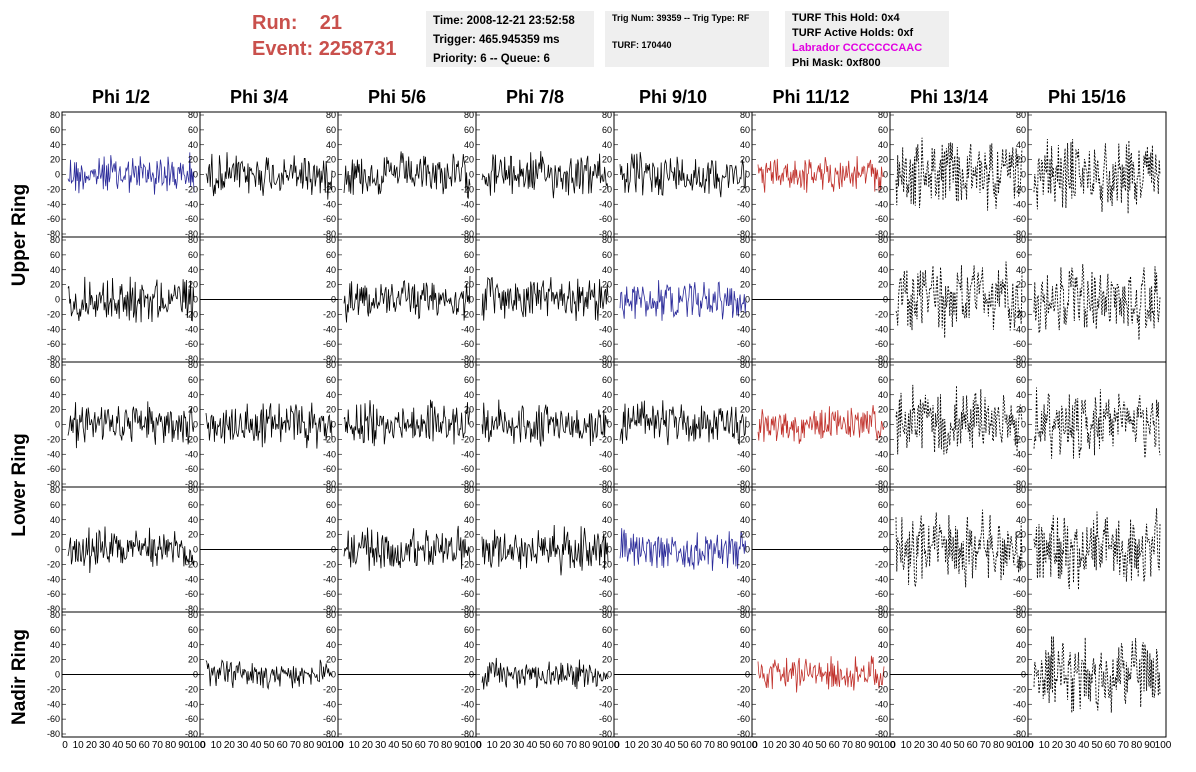 Image resolution: width=1196 pixels, height=772 pixels. What do you see at coordinates (795, 745) in the screenshot?
I see `x-tick-label: 30` at bounding box center [795, 745].